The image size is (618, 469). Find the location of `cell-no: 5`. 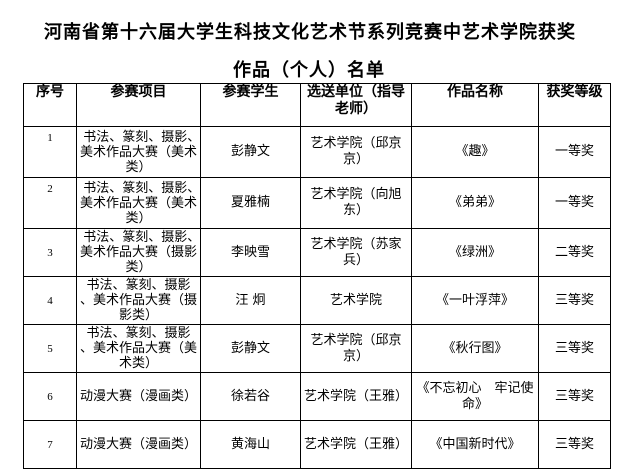

cell-no: 5 is located at coordinates (50, 348).